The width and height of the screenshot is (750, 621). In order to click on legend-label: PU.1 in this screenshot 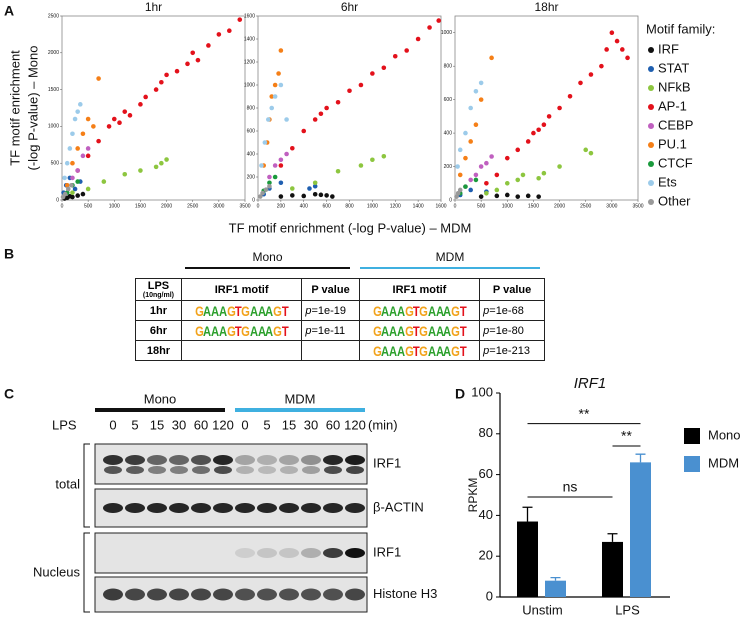, I will do `click(672, 143)`.